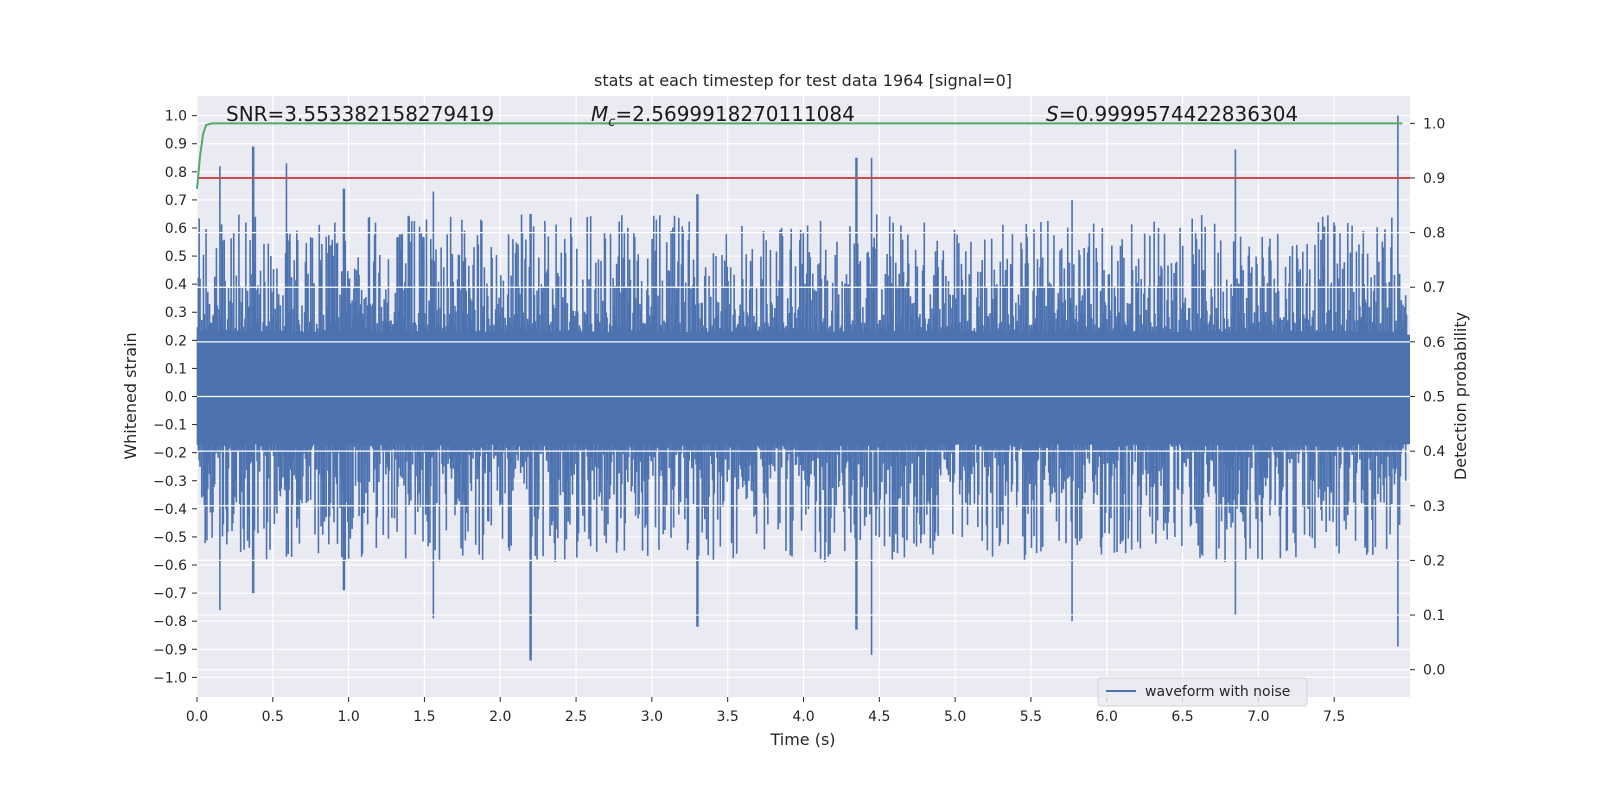 The width and height of the screenshot is (1600, 800). Describe the element at coordinates (1052, 114) in the screenshot. I see `score-symbol: S` at that location.